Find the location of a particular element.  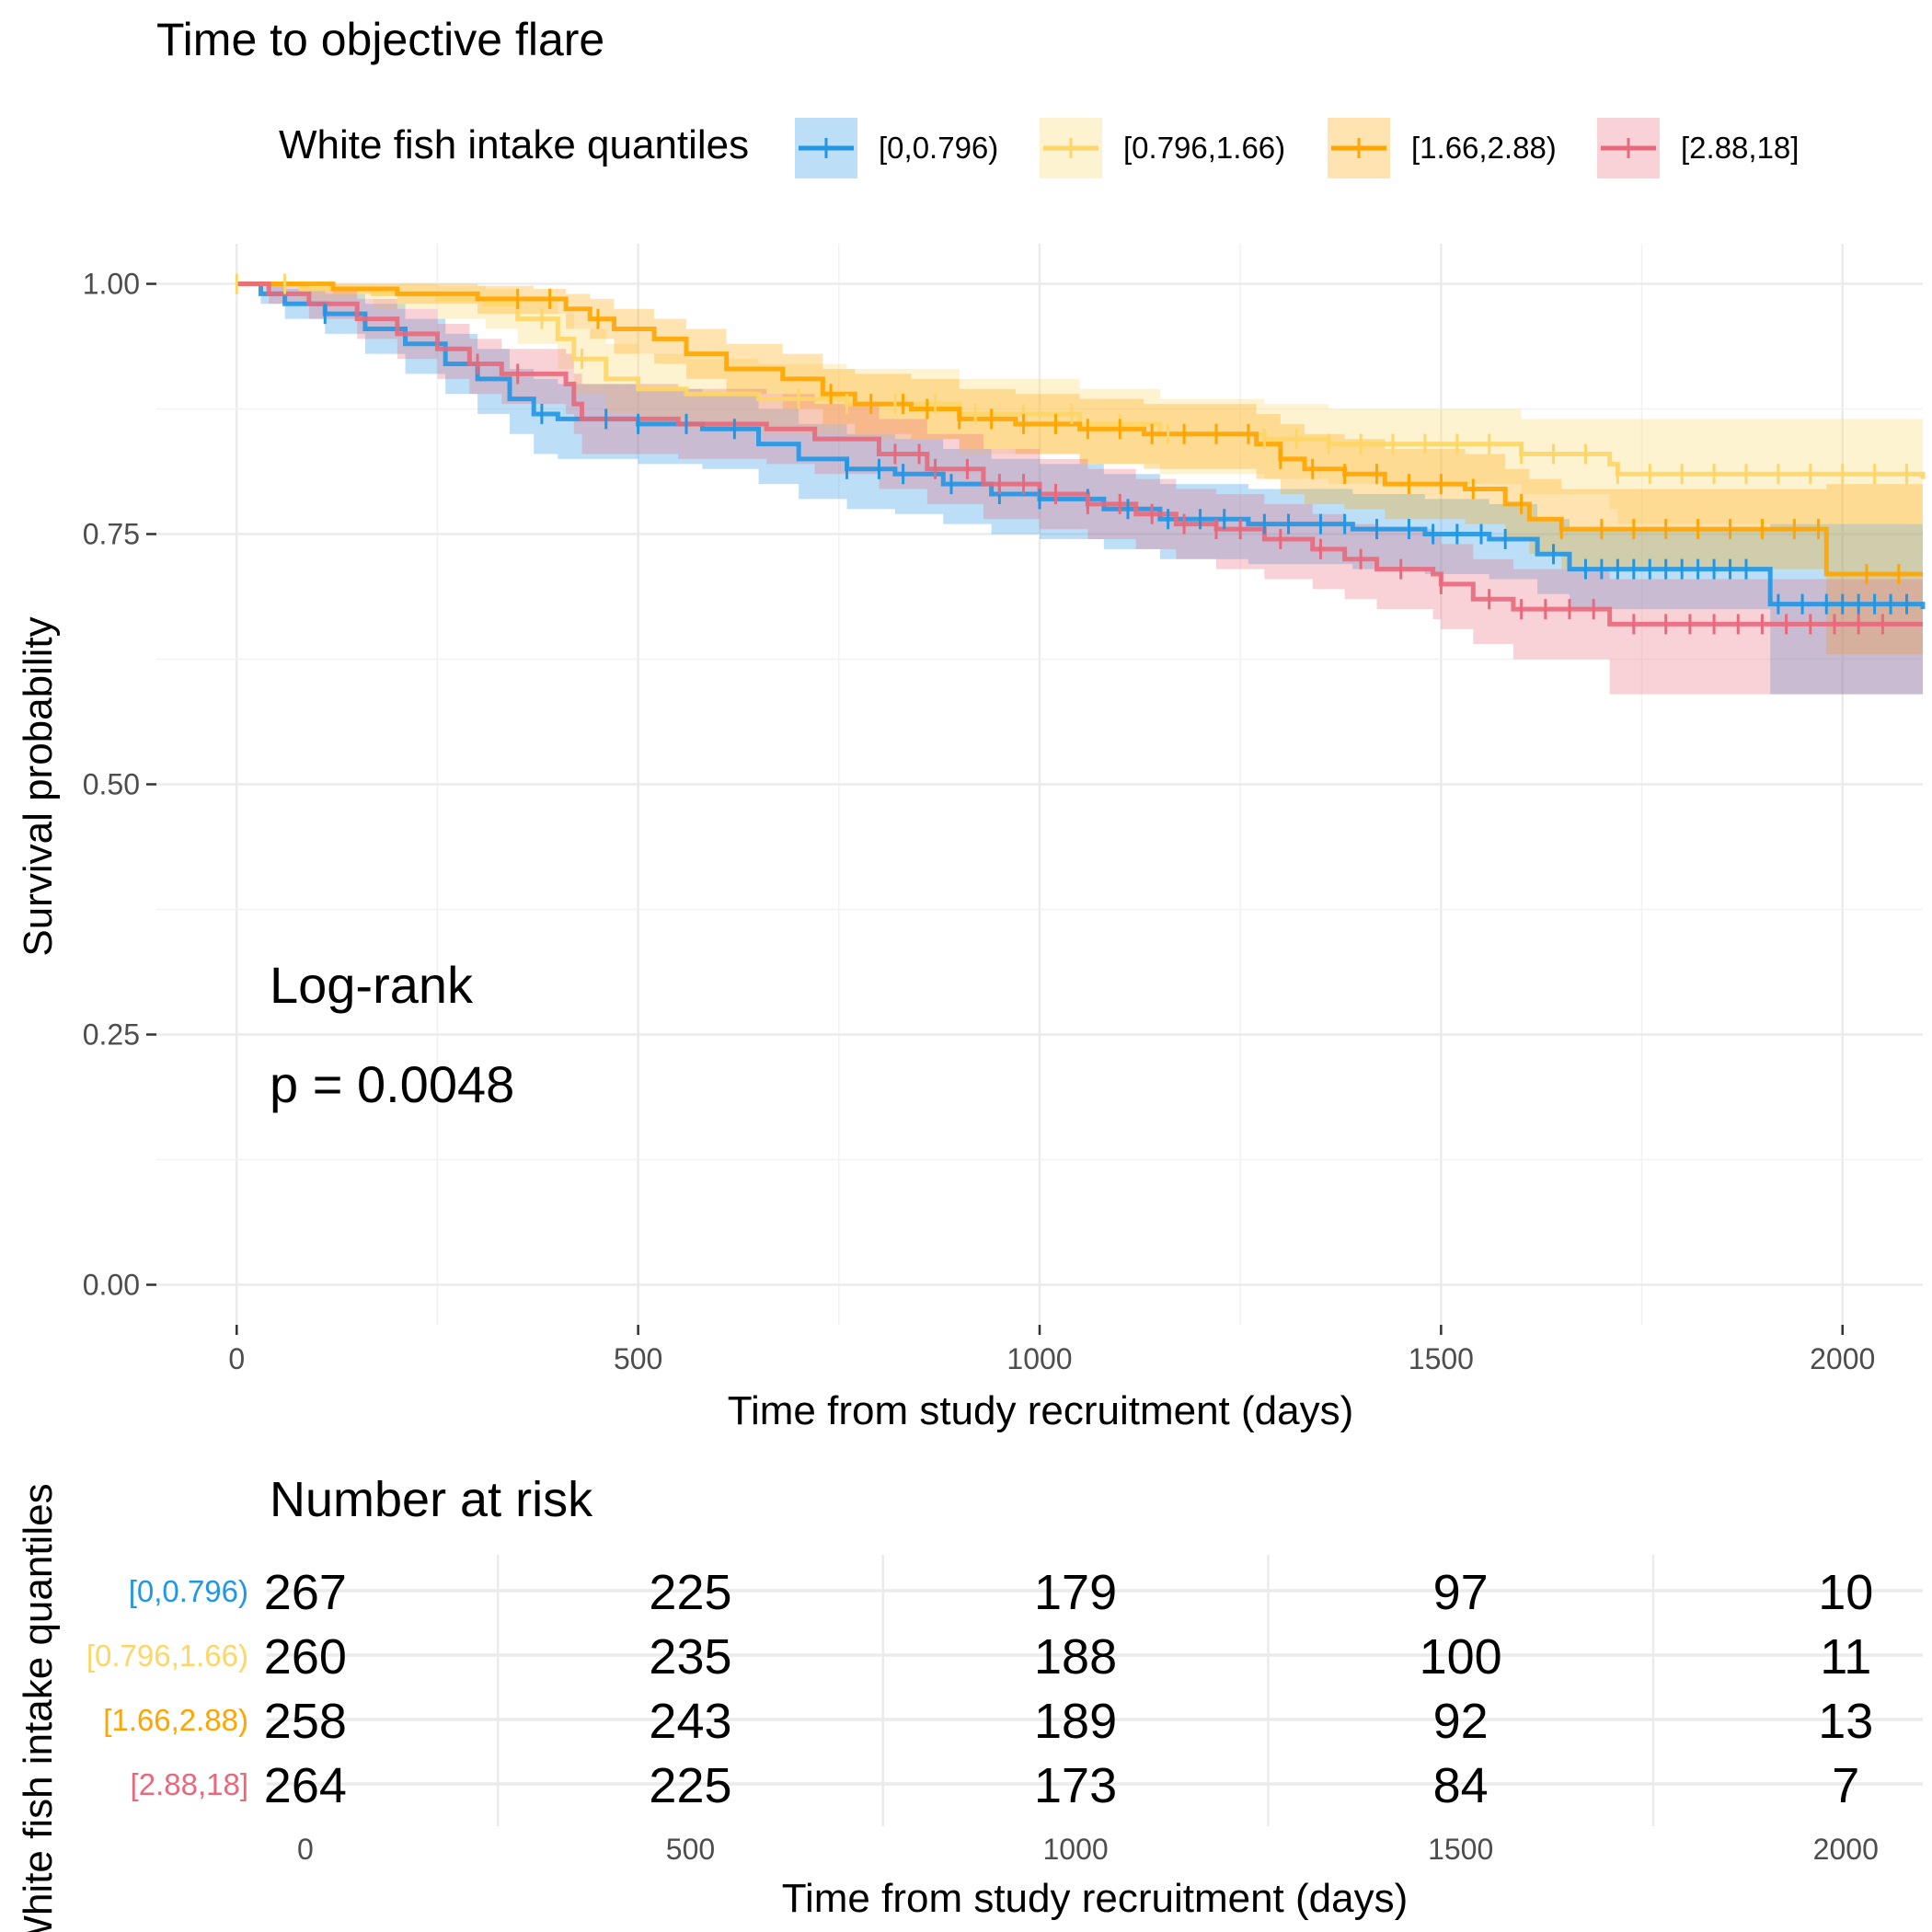

logrank-label: Log-rank is located at coordinates (372, 985).